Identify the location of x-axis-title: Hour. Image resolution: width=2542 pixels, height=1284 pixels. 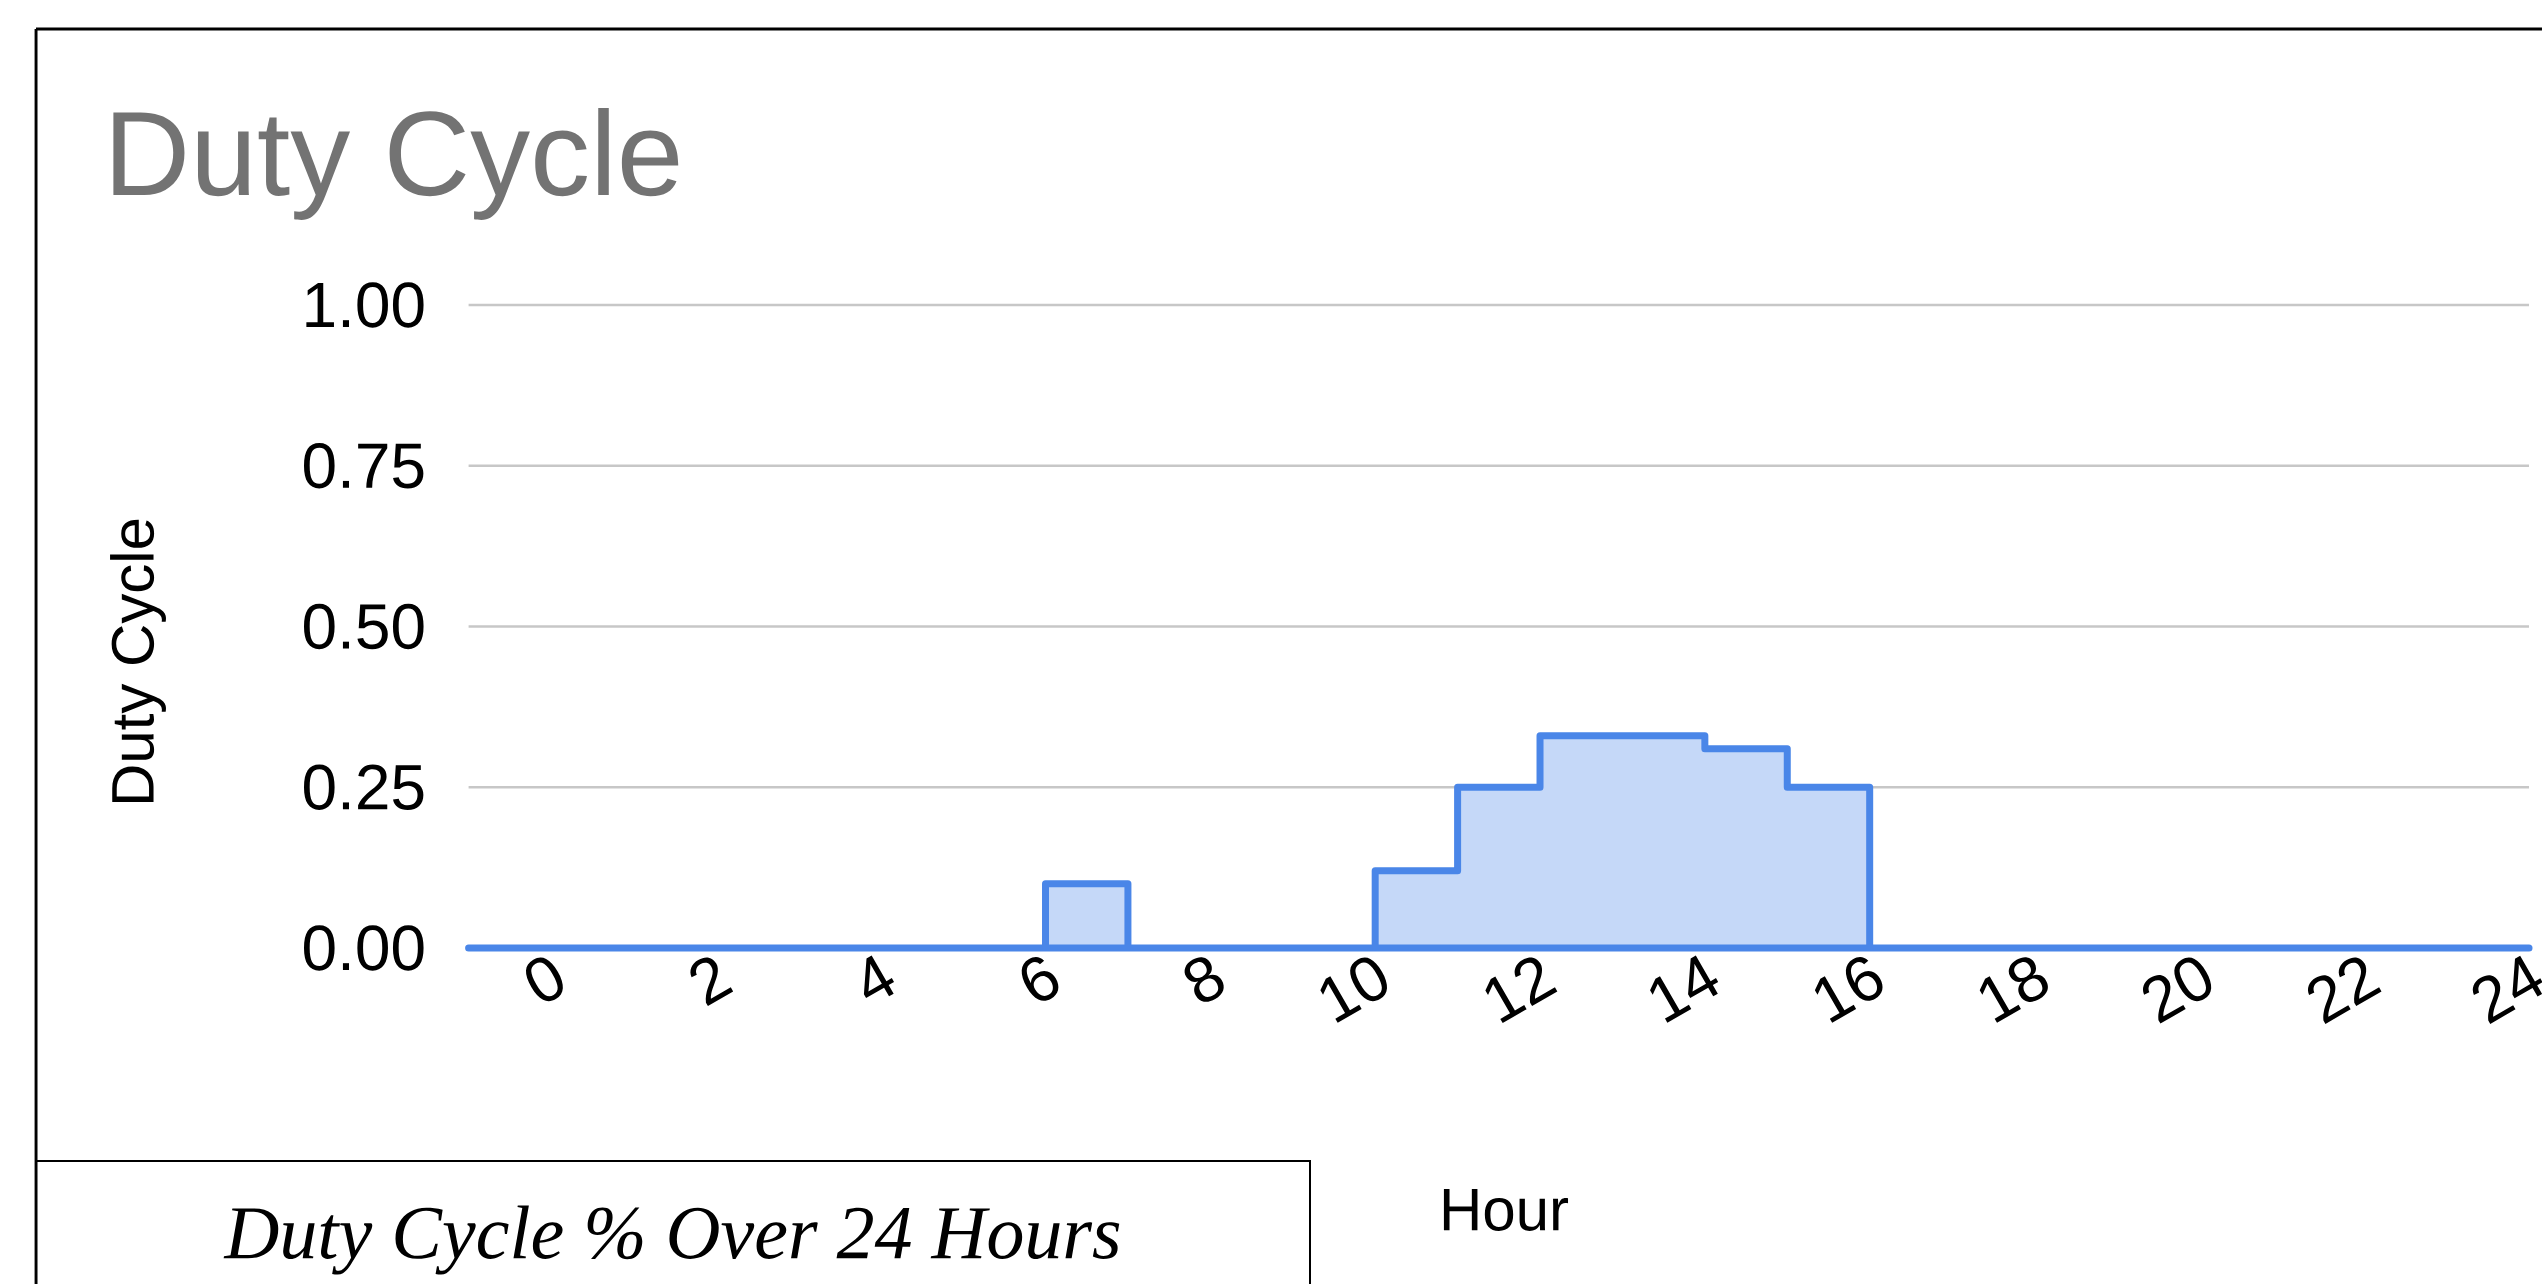
(1506, 1210).